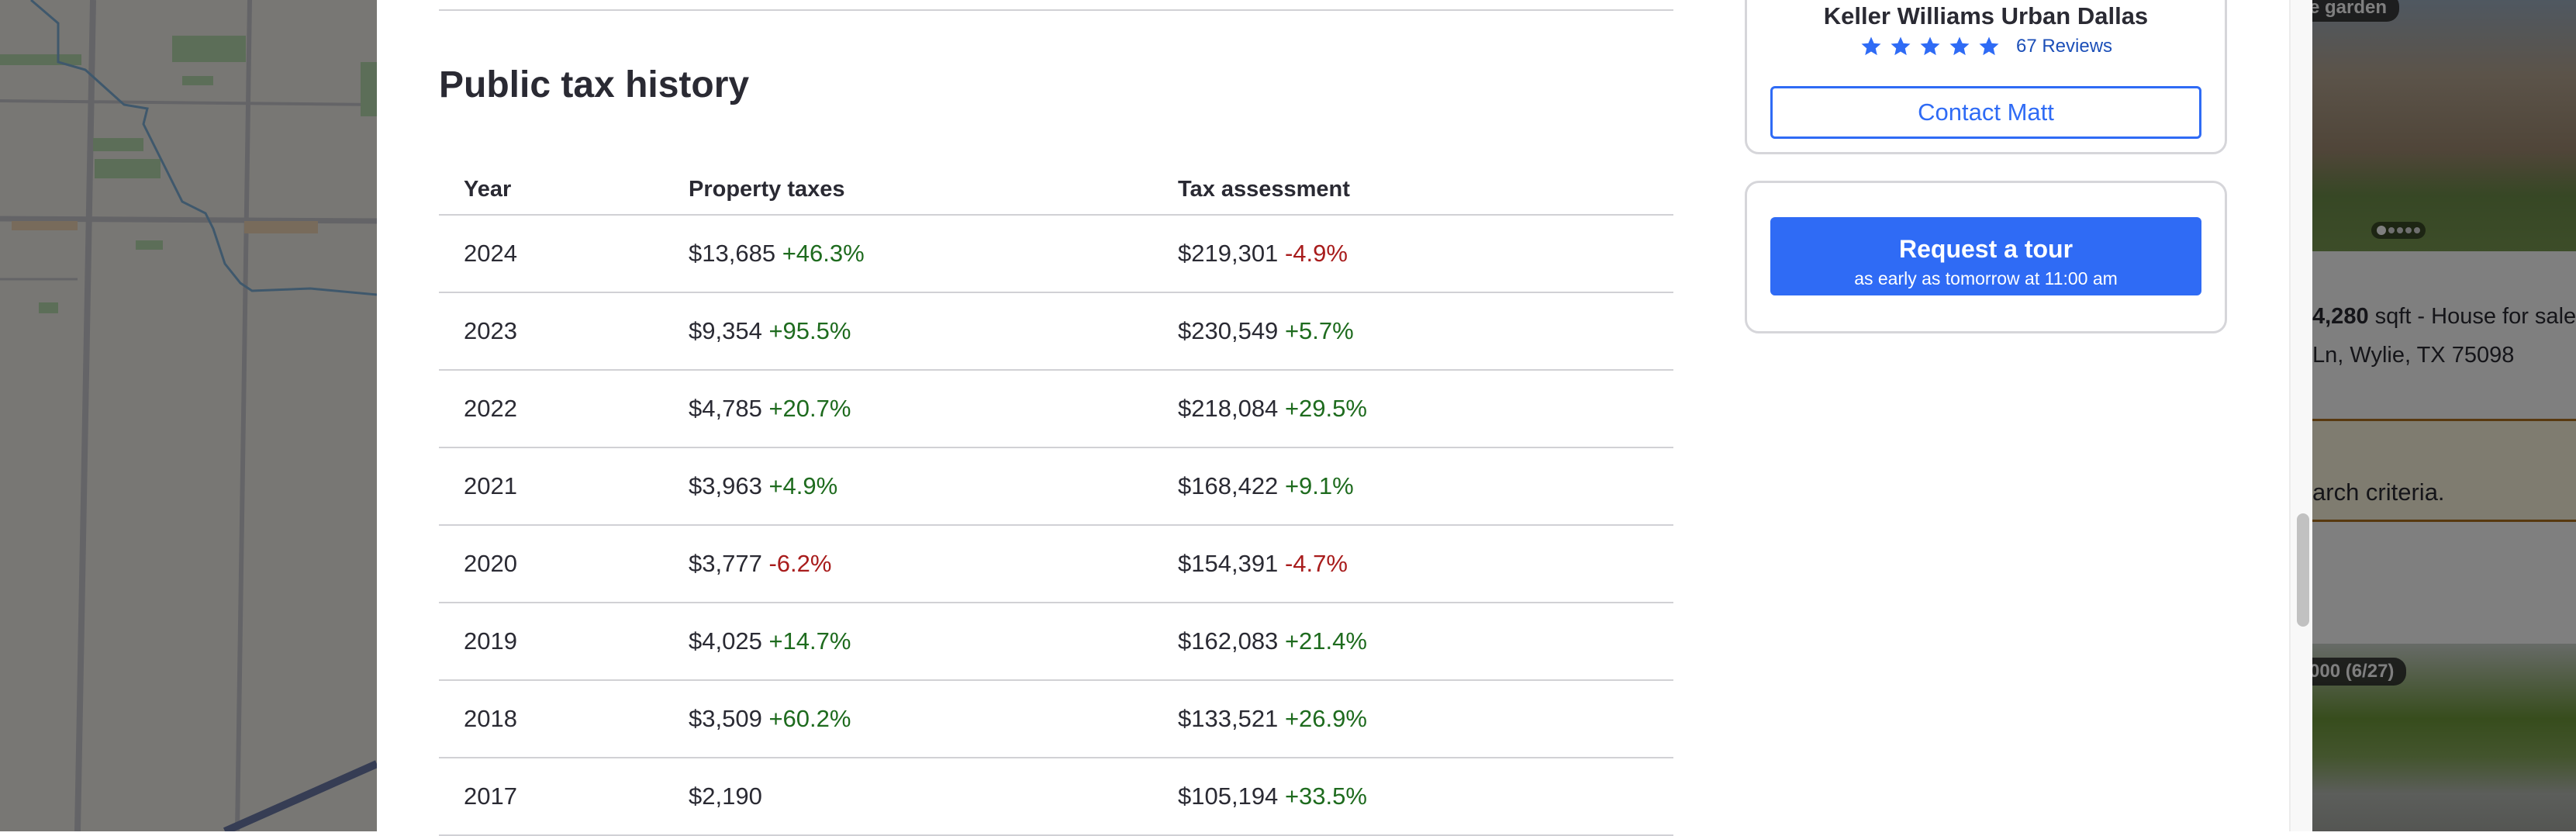 The height and width of the screenshot is (836, 2576). Describe the element at coordinates (2064, 46) in the screenshot. I see `reviews-link: 67 Reviews` at that location.